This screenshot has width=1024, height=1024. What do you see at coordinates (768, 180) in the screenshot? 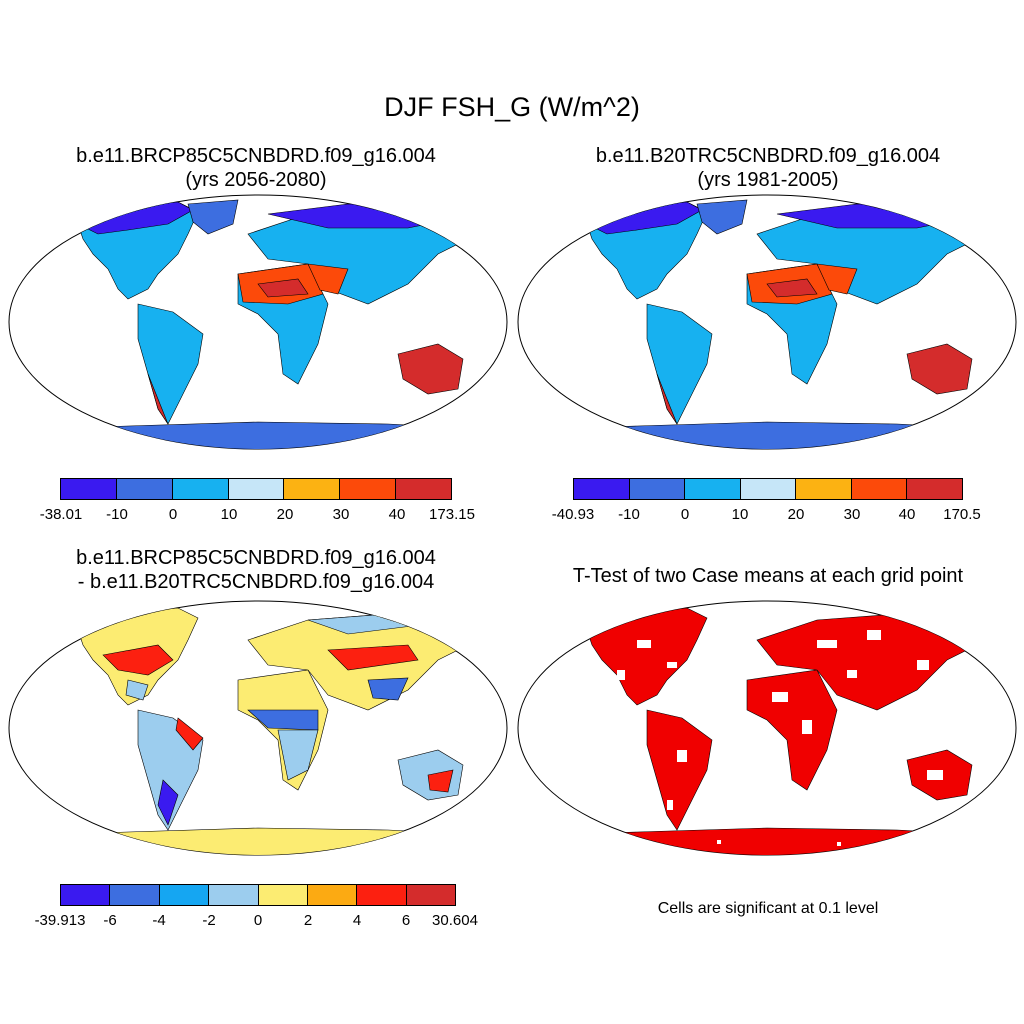
I see `panel-control-title-line2: (yrs 1981-2005)` at bounding box center [768, 180].